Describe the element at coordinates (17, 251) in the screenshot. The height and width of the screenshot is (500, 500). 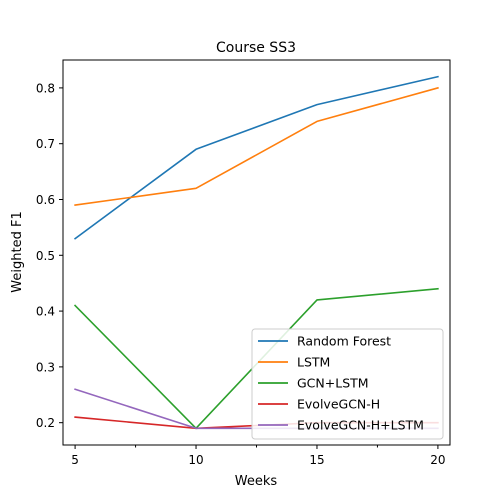
I see `y-axis-label: Weighted F1` at that location.